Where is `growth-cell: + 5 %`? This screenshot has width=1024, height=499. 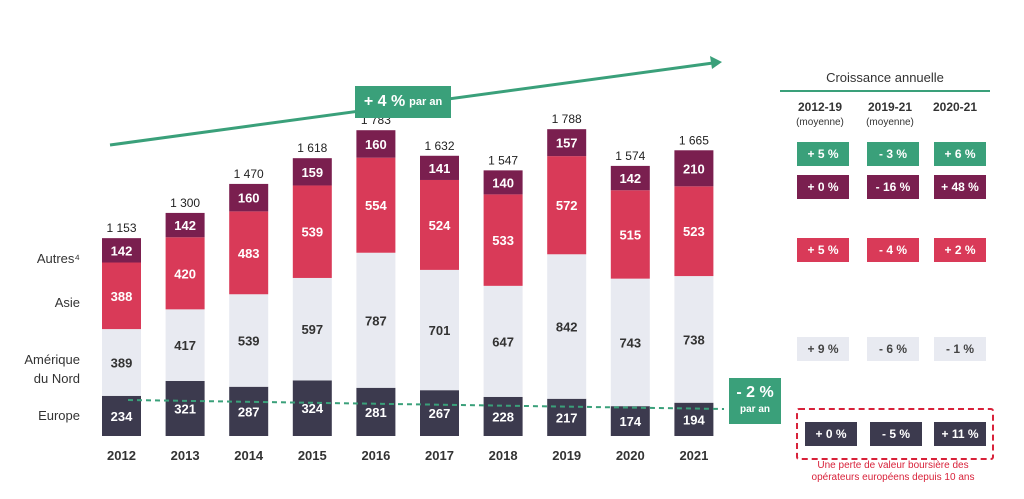
growth-cell: + 5 % is located at coordinates (823, 154).